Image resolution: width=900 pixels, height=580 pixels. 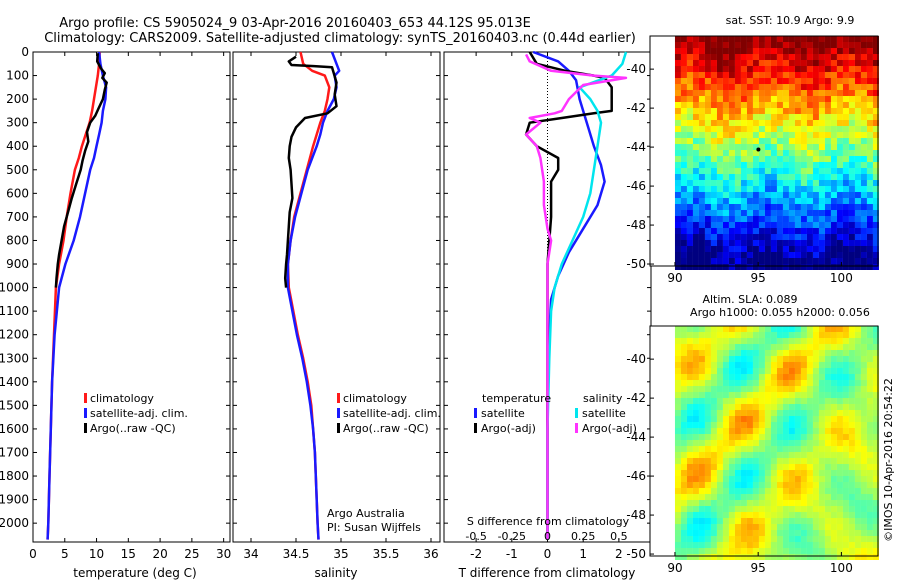 I want to click on temperature-xlabel: temperature (deg C), so click(x=134, y=573).